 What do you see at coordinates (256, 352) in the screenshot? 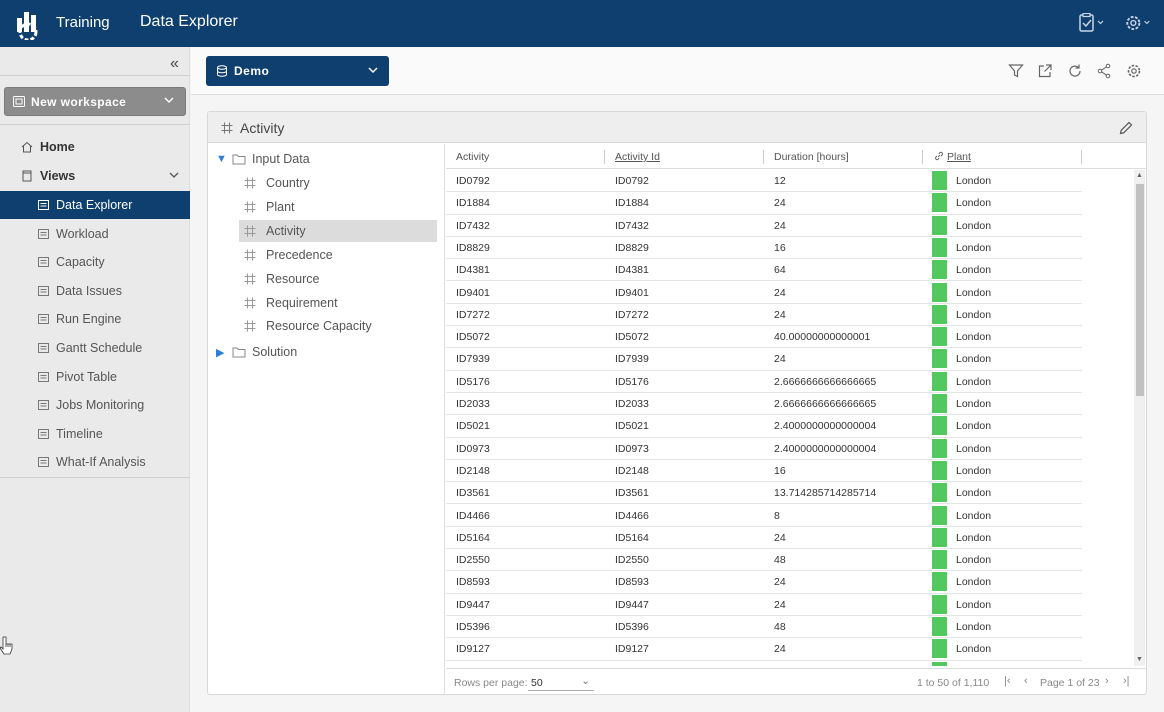
I see `tree-node-solution: ▶ Solution` at bounding box center [256, 352].